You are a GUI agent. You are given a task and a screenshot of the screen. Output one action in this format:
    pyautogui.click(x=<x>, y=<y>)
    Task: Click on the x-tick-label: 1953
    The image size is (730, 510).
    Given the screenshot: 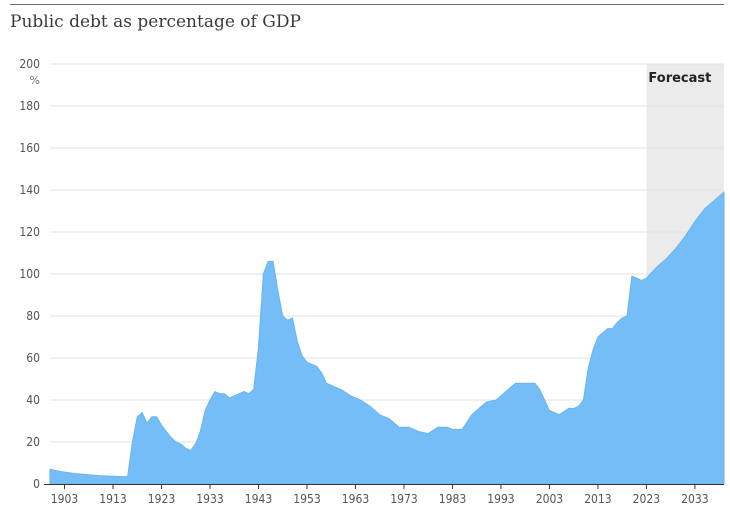 What is the action you would take?
    pyautogui.click(x=306, y=499)
    